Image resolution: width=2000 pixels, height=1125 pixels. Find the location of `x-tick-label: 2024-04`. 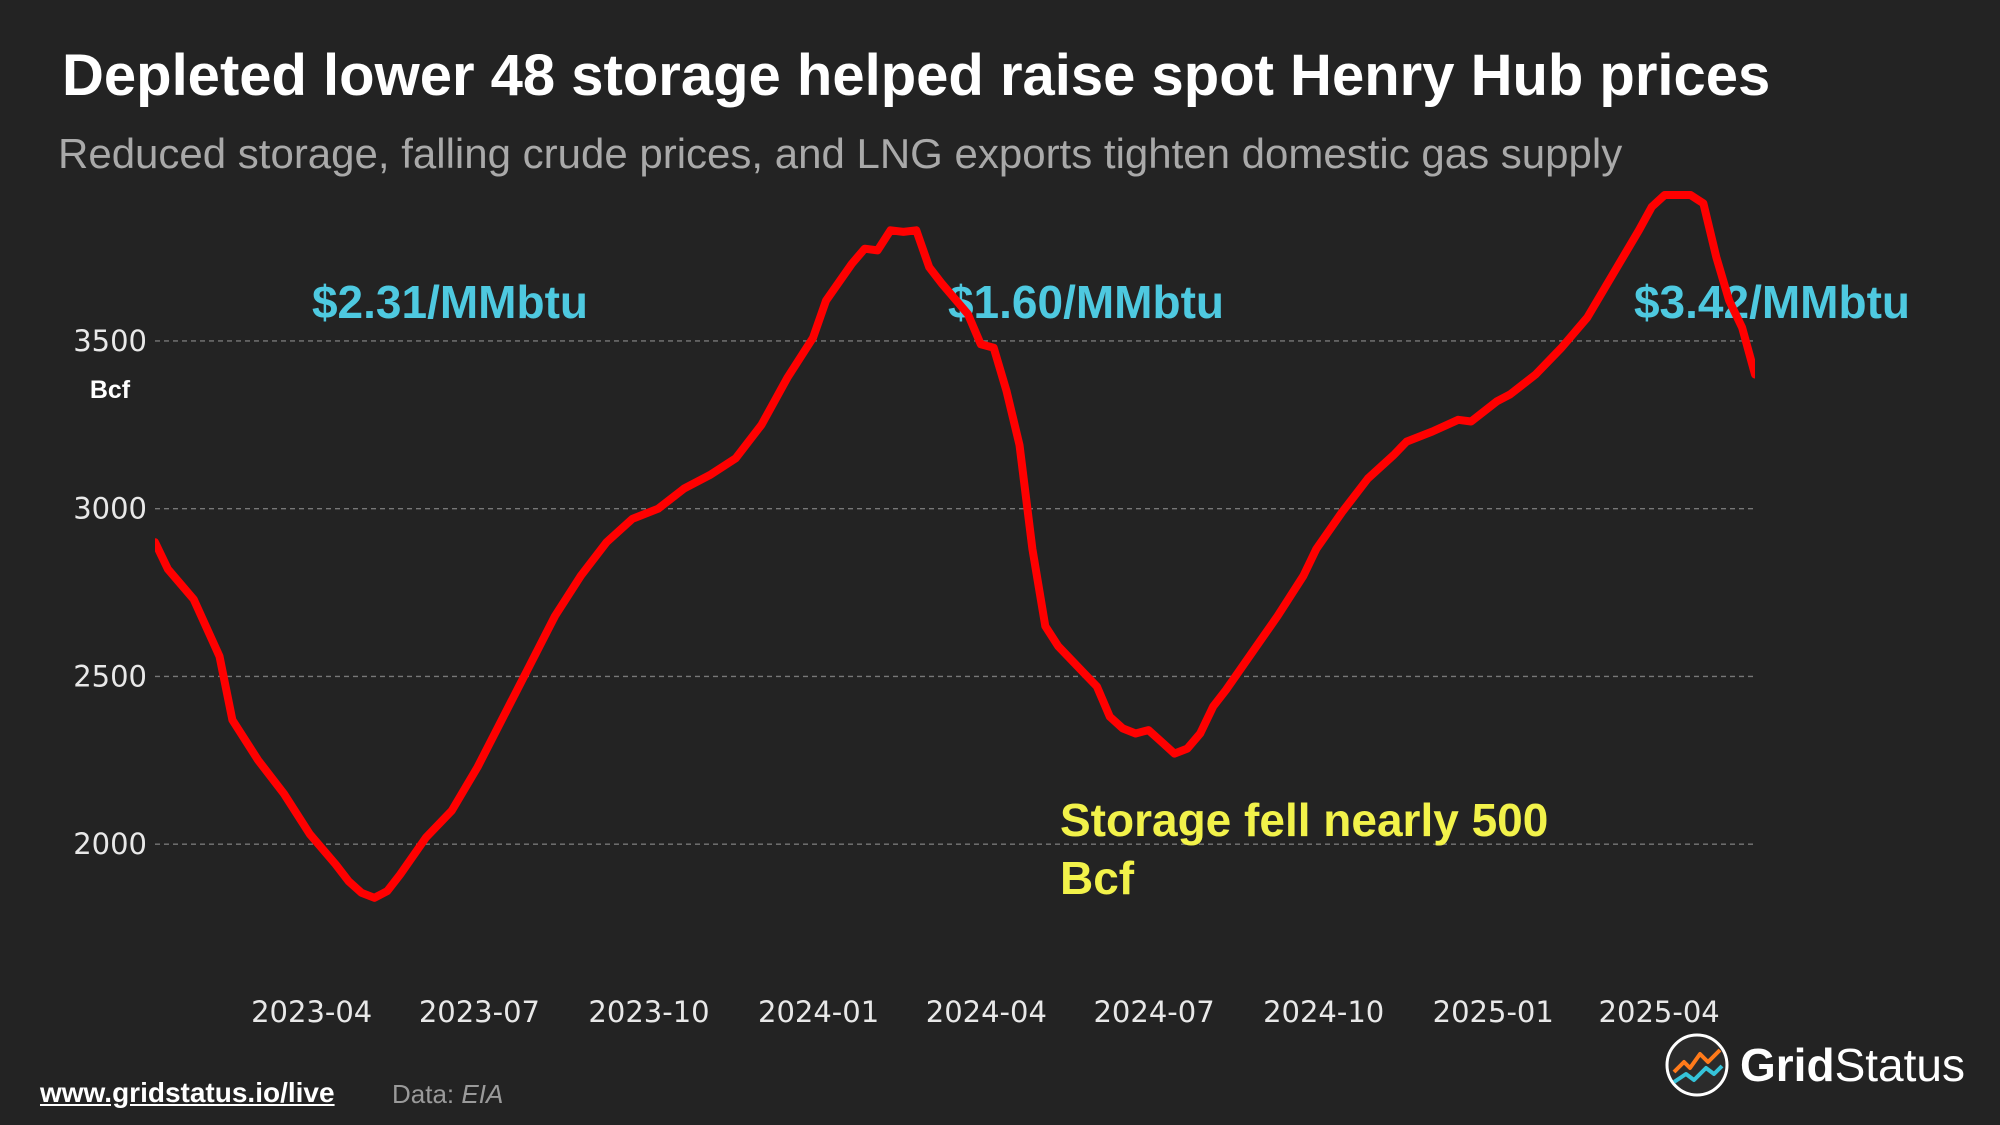

x-tick-label: 2024-04 is located at coordinates (986, 1012).